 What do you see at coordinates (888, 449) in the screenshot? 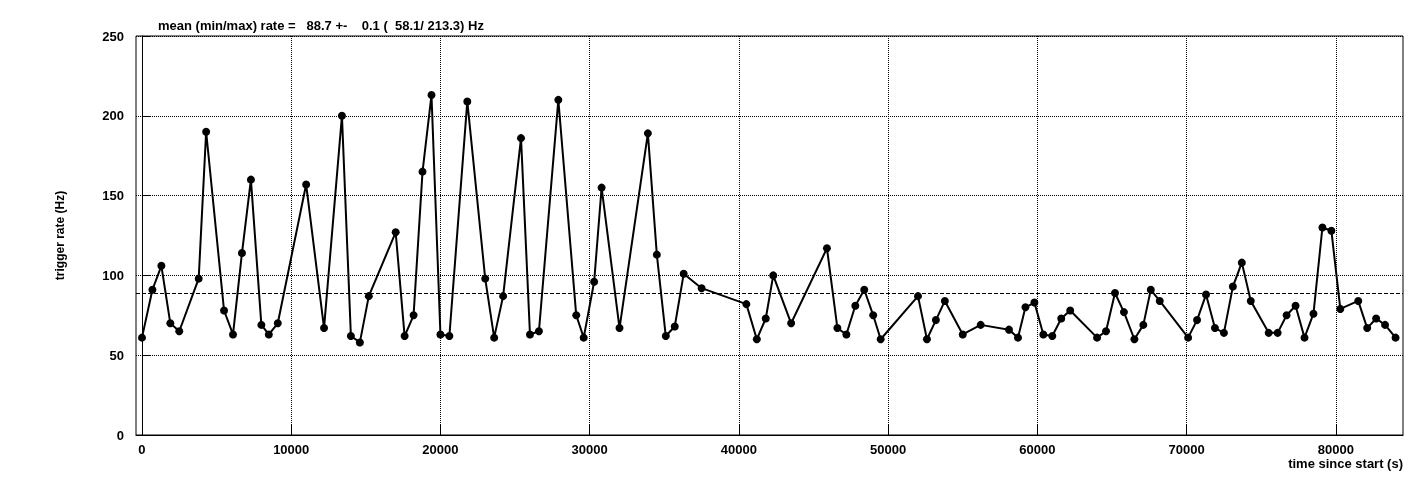
I see `x-tick-label: 50000` at bounding box center [888, 449].